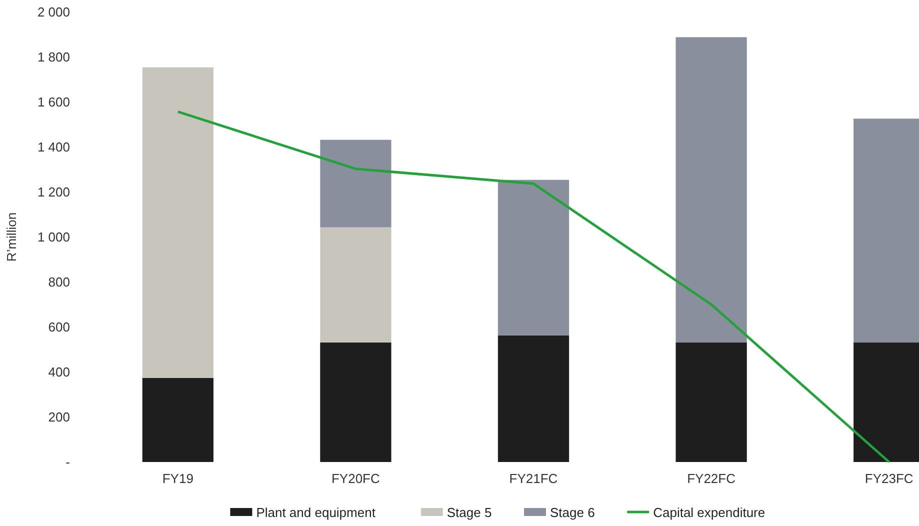 The width and height of the screenshot is (919, 526). I want to click on y-axis-title: R’million, so click(11, 237).